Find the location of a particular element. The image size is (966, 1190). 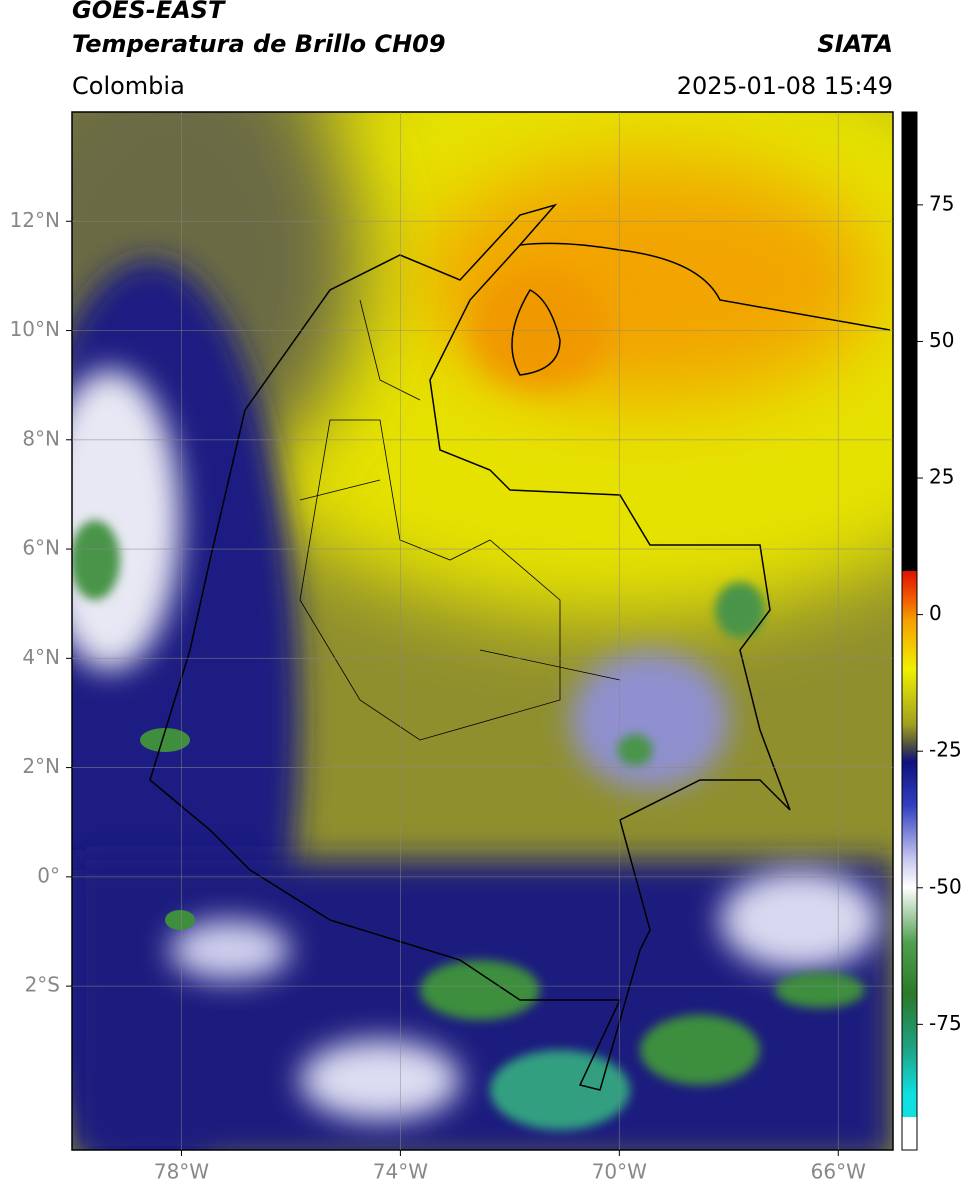

region: Colombia is located at coordinates (128, 86).